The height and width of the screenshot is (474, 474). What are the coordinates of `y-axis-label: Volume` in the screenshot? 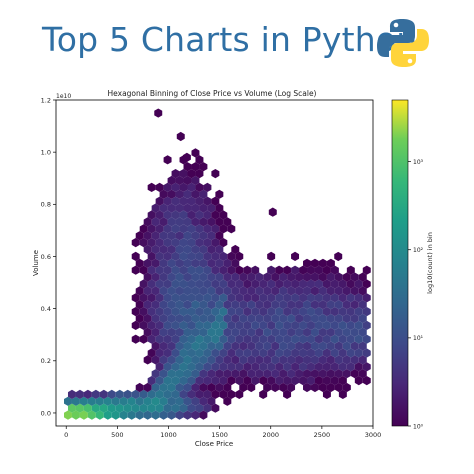 It's located at (36, 263).